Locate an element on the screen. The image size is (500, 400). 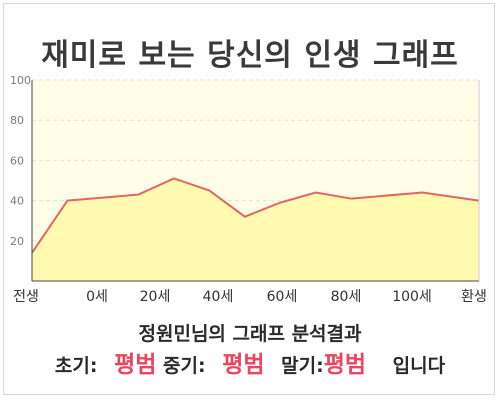
x-tick-label: 100세 is located at coordinates (412, 297).